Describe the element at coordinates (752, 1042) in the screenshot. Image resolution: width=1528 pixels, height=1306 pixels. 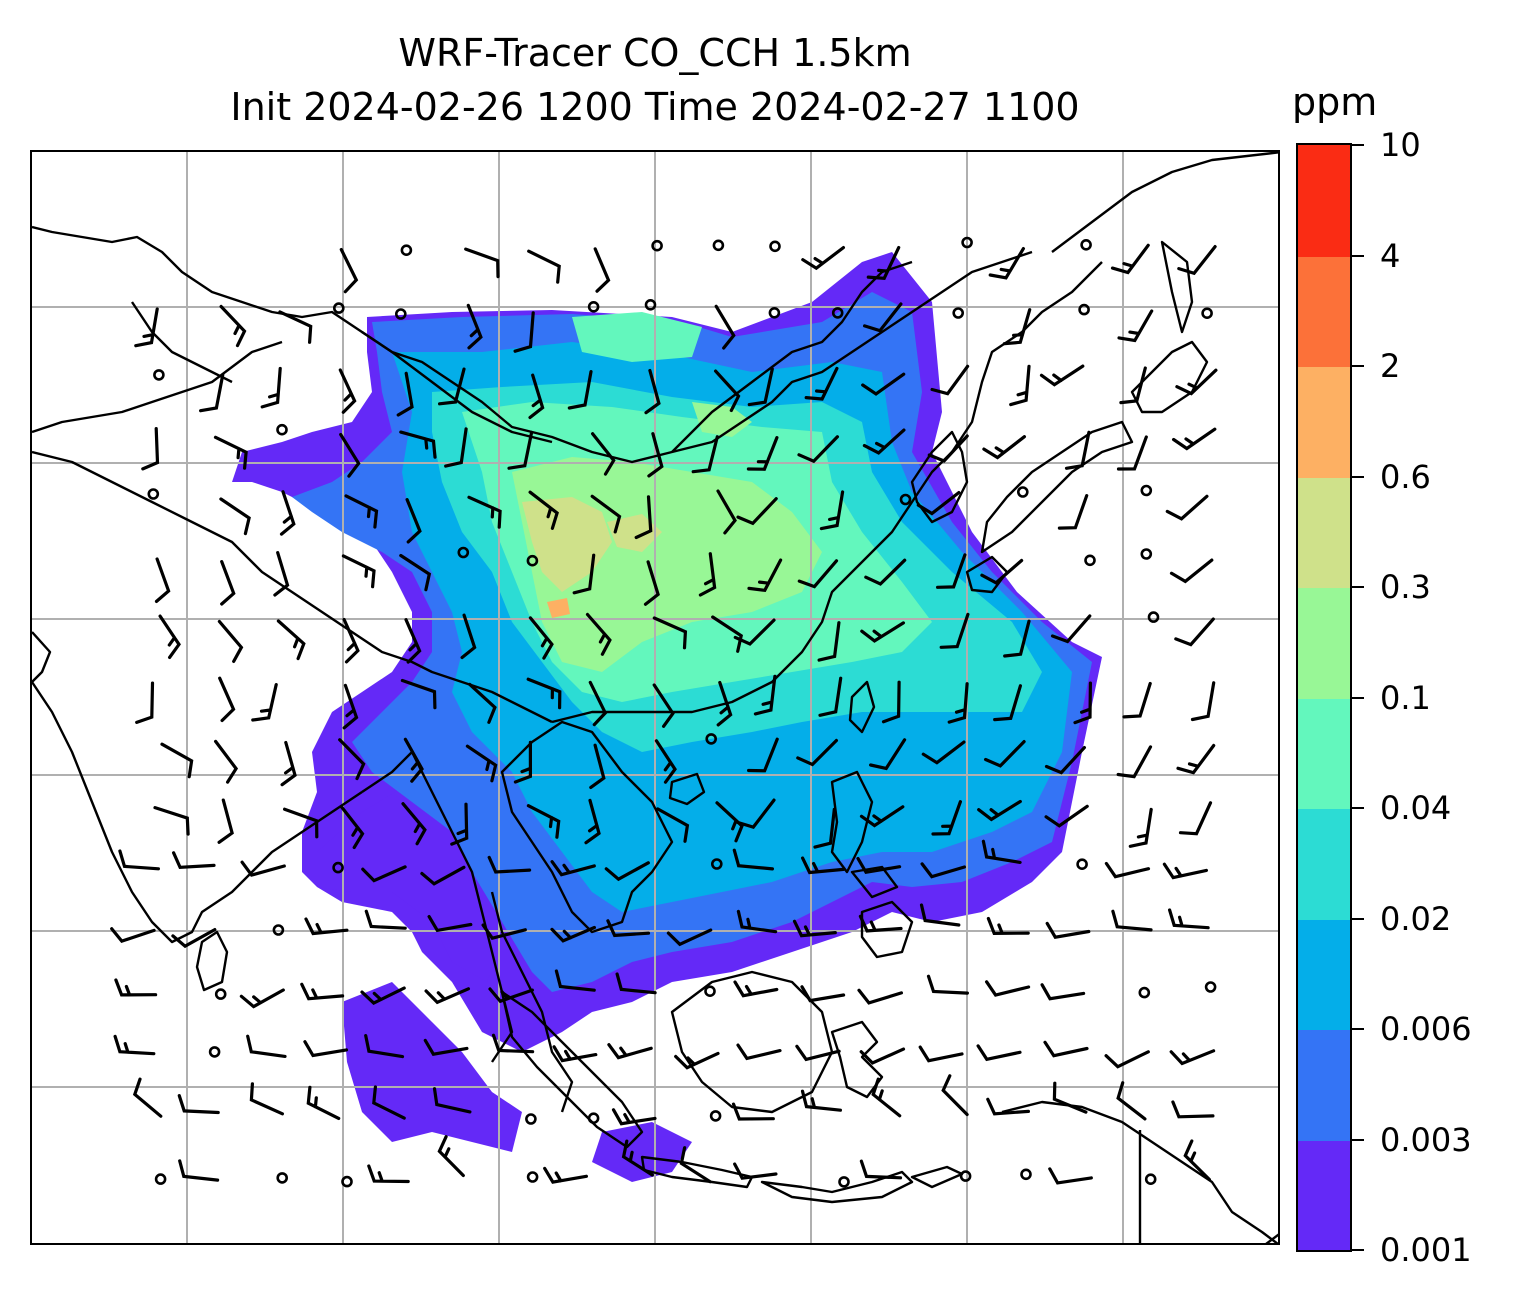
I see `coast-borneo` at that location.